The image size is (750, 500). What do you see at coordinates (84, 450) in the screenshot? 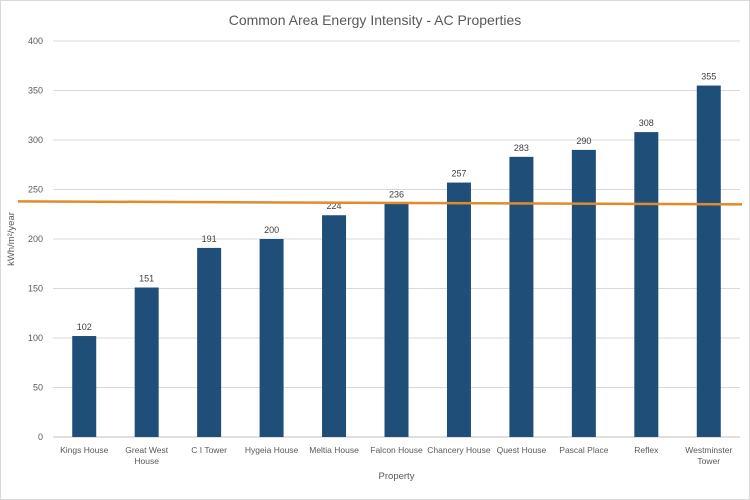
I see `x-tick-label: Kings House` at bounding box center [84, 450].